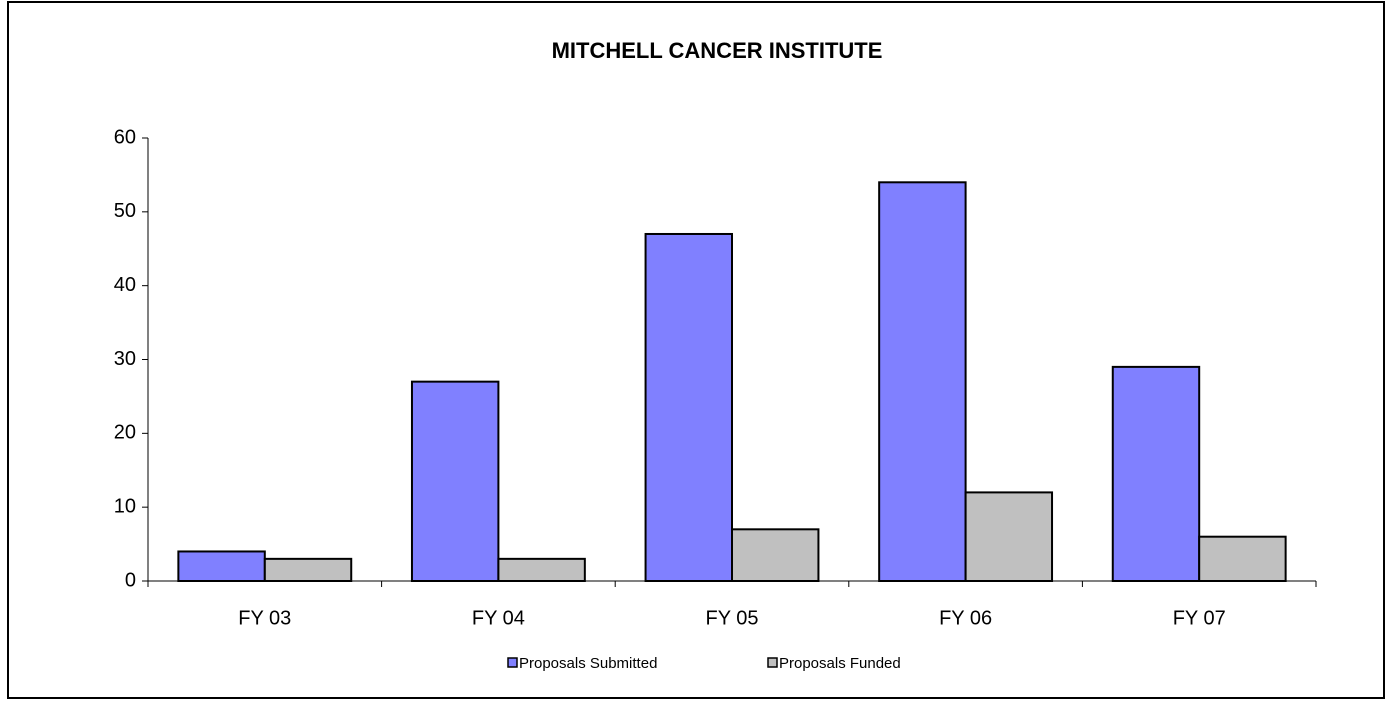  I want to click on x-tick-label: FY 05, so click(732, 618).